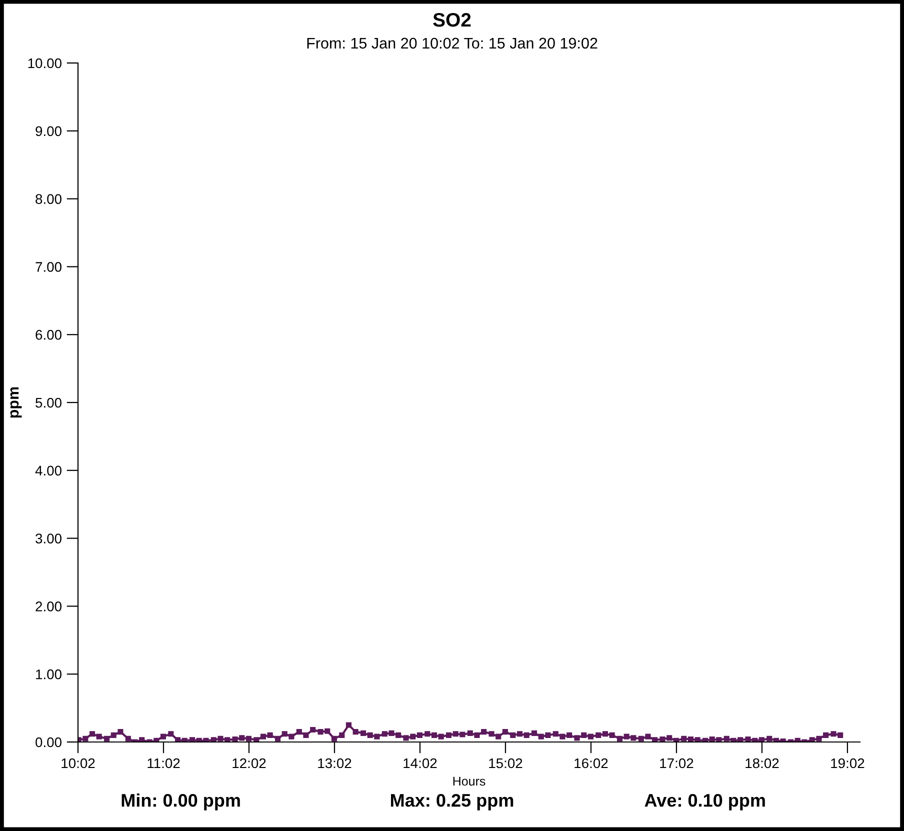  I want to click on y-tick-label: 2.00, so click(49, 607).